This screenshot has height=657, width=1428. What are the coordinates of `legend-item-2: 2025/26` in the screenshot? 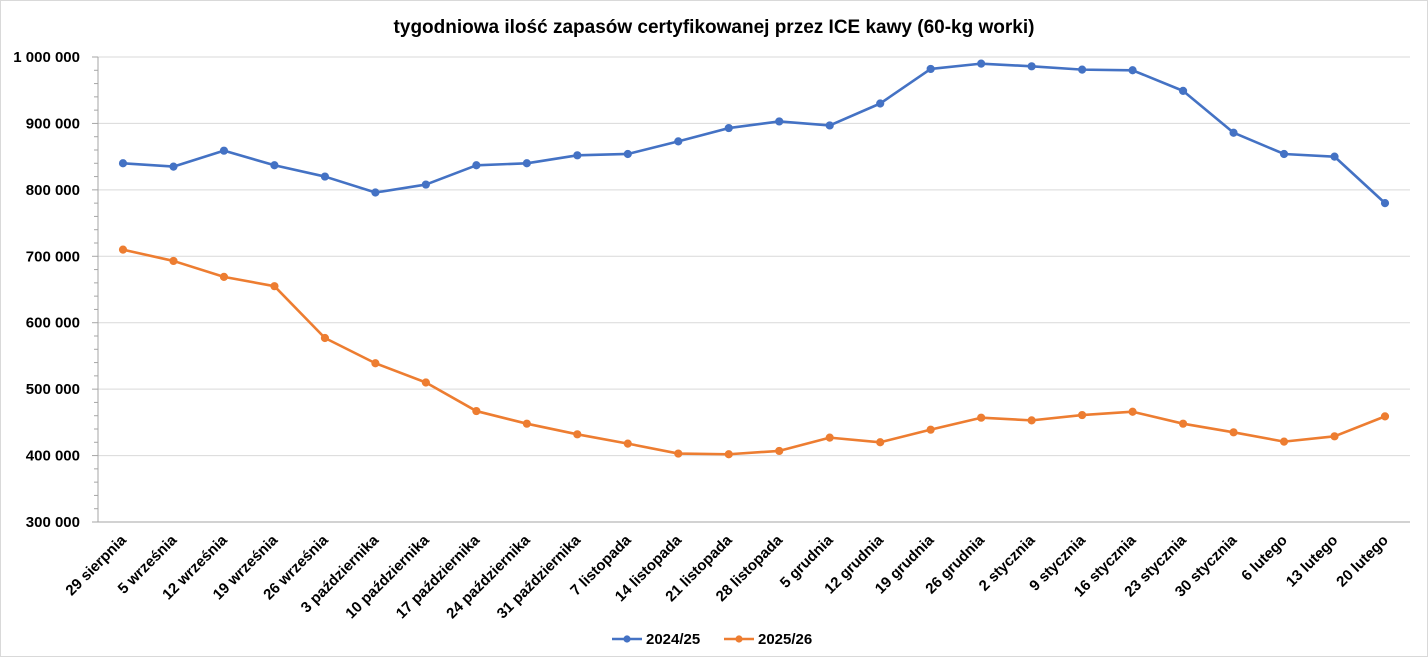 It's located at (768, 639).